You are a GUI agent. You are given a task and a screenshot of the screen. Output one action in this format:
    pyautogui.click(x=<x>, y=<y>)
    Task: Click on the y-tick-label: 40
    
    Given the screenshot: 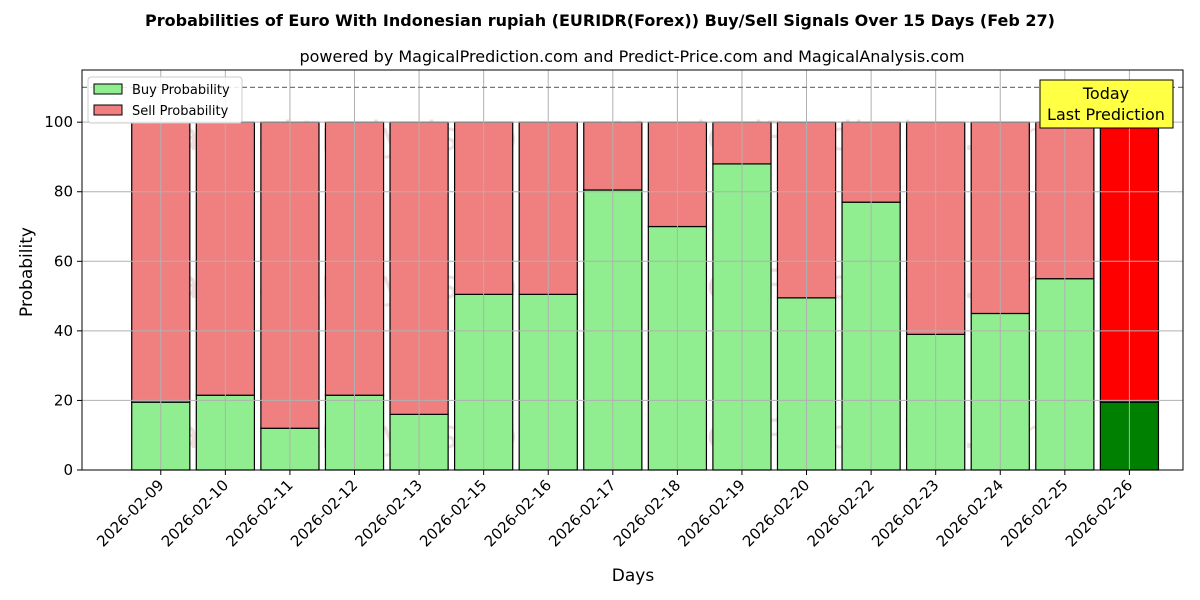 What is the action you would take?
    pyautogui.click(x=63, y=331)
    